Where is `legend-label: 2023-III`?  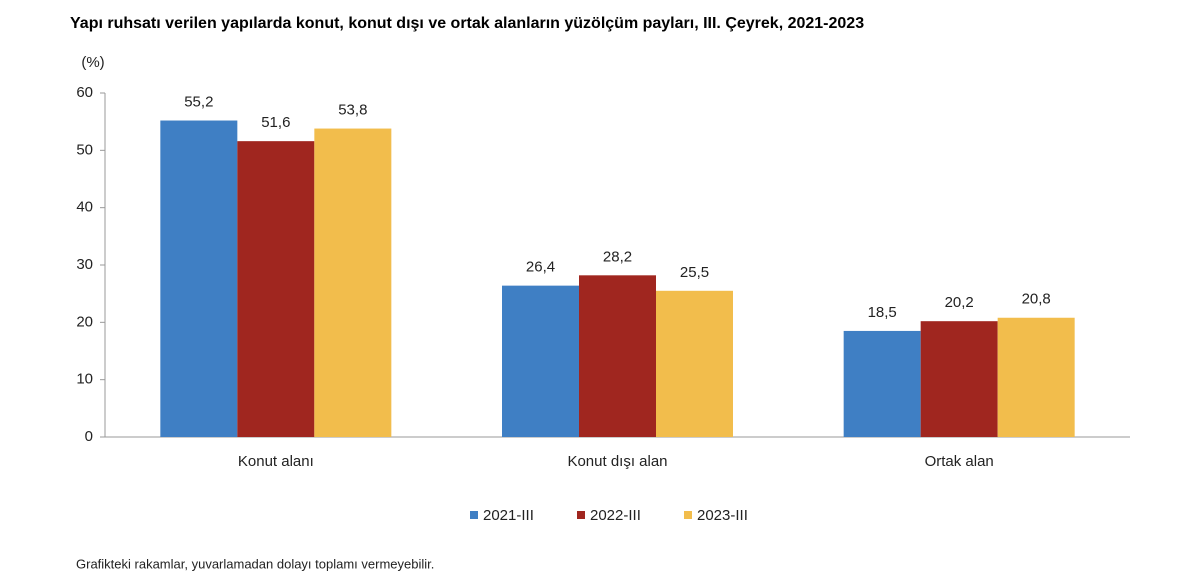
legend-label: 2023-III is located at coordinates (722, 515).